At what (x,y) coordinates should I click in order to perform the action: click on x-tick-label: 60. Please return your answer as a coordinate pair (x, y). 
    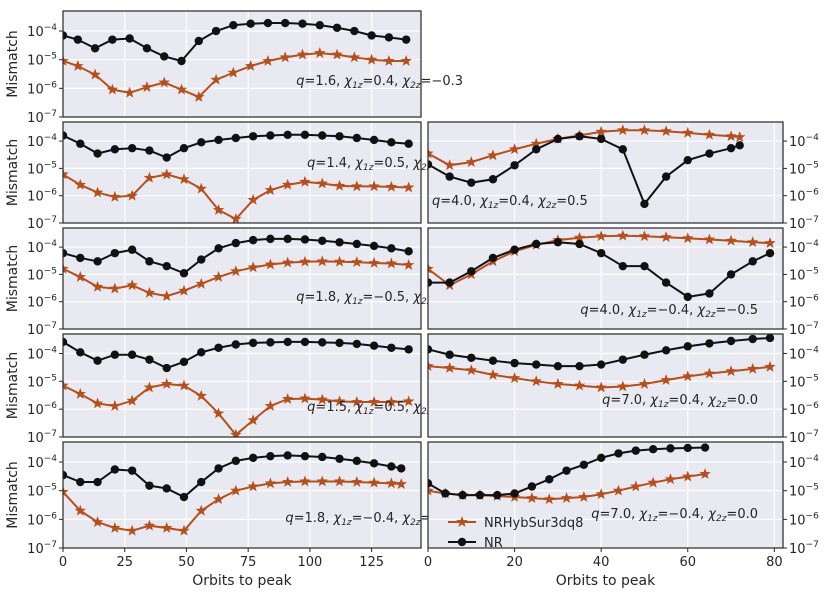
    Looking at the image, I should click on (687, 562).